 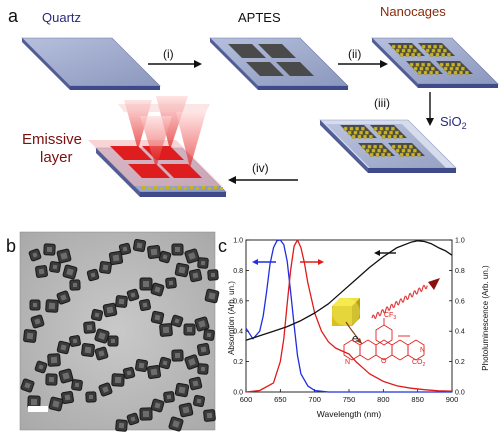 What do you see at coordinates (452, 399) in the screenshot?
I see `x-tick-label: 900` at bounding box center [452, 399].